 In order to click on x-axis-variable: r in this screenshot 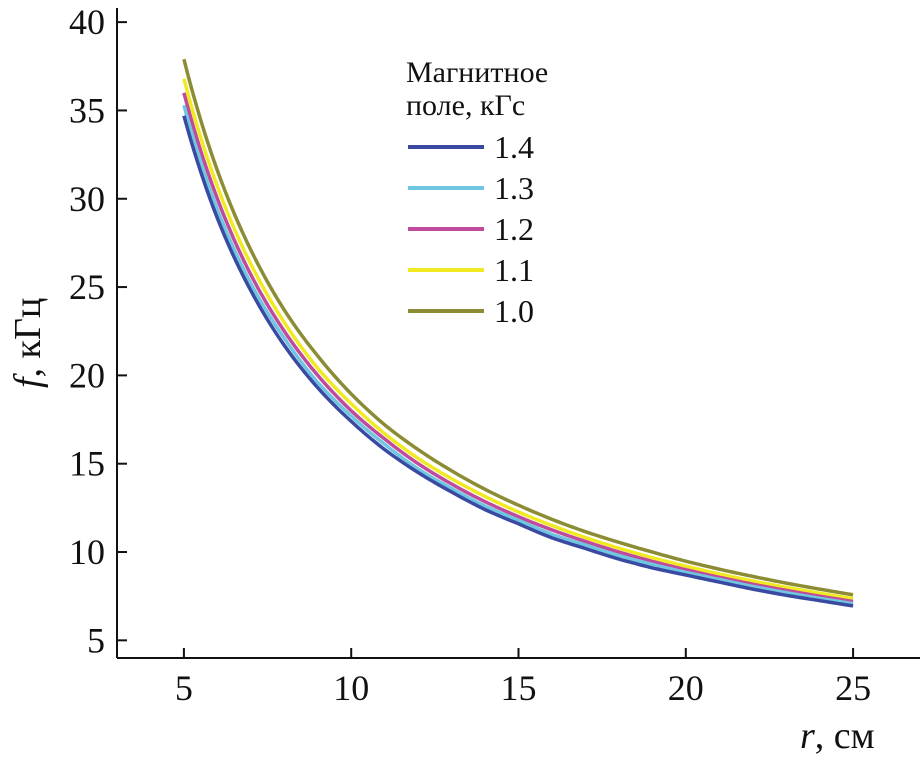, I will do `click(807, 736)`.